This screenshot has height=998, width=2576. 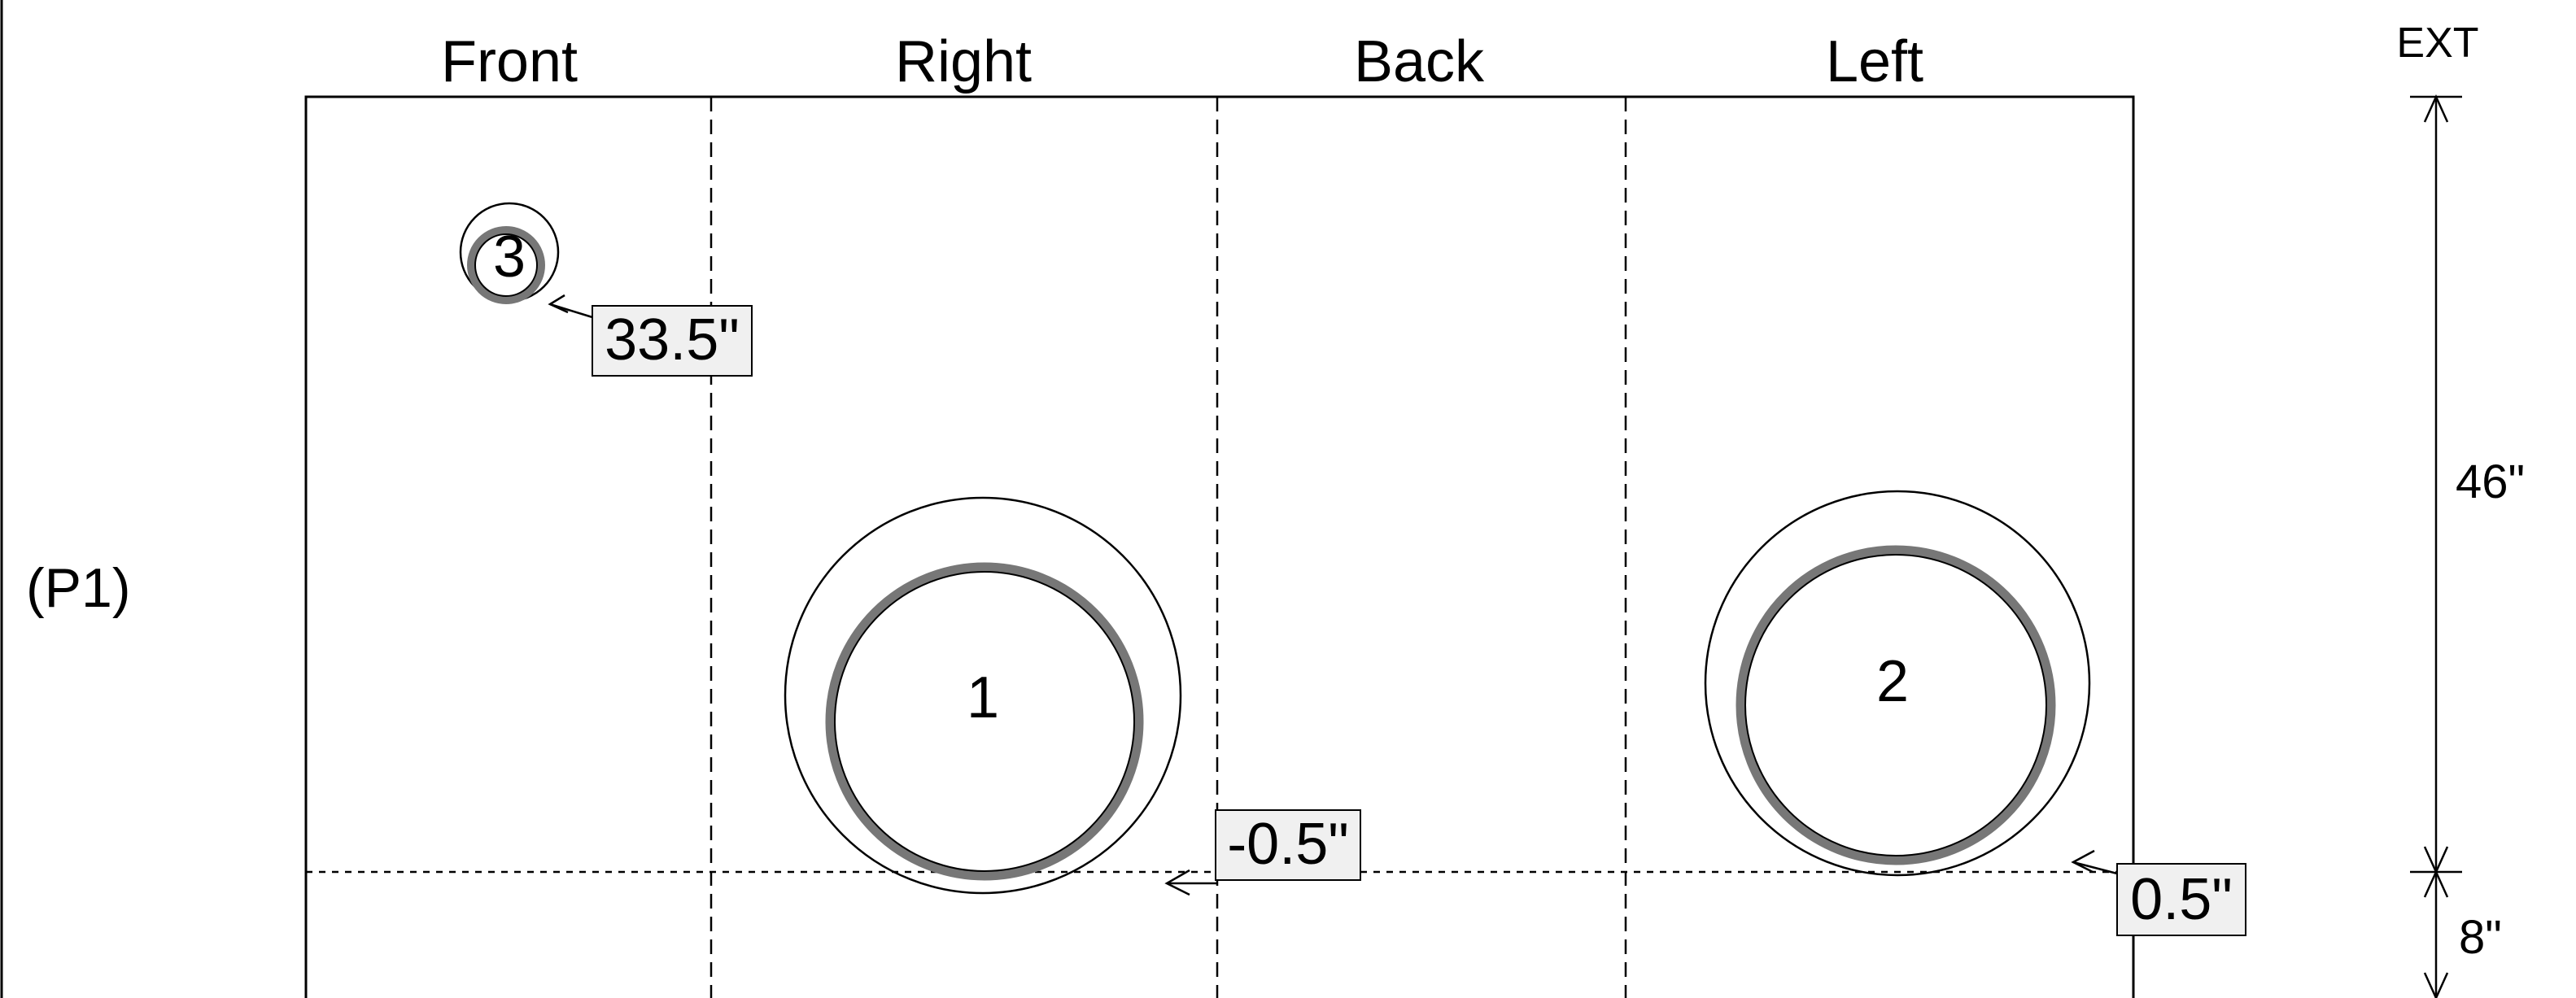 I want to click on hole-2-clearance, so click(x=1897, y=683).